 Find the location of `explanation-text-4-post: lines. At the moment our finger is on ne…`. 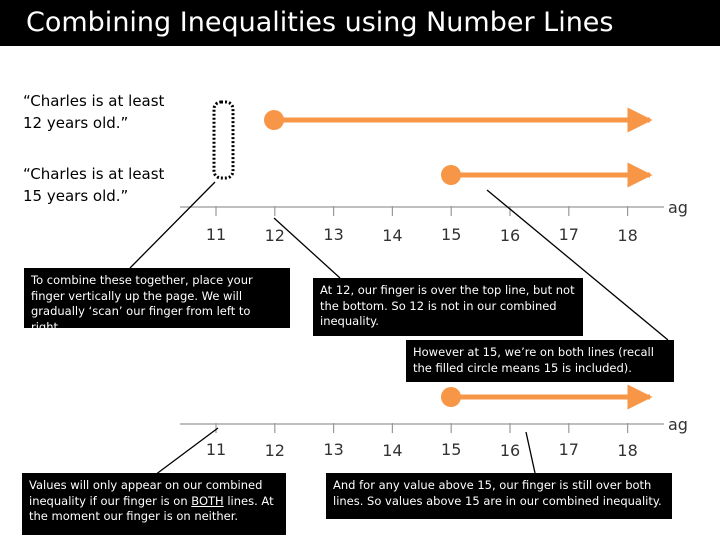

explanation-text-4-post: lines. At the moment our finger is on ne… is located at coordinates (151, 508).